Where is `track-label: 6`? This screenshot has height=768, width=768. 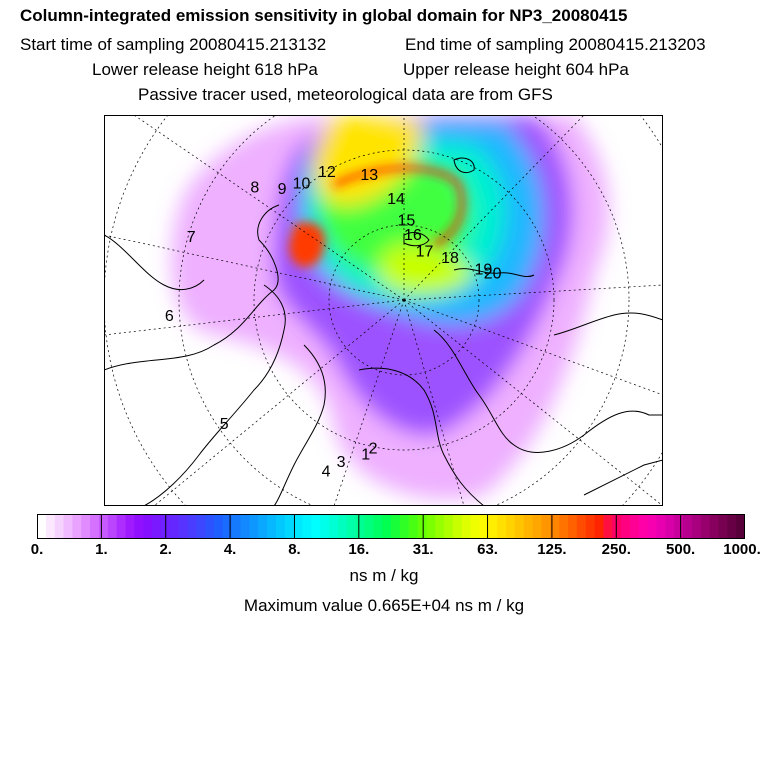
track-label: 6 is located at coordinates (169, 316).